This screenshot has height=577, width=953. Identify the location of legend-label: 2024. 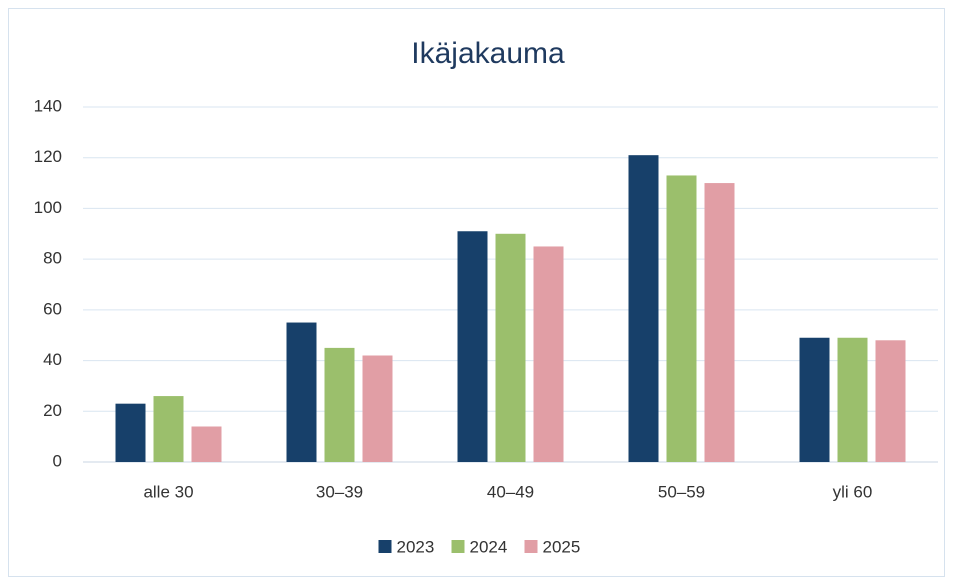
(489, 546).